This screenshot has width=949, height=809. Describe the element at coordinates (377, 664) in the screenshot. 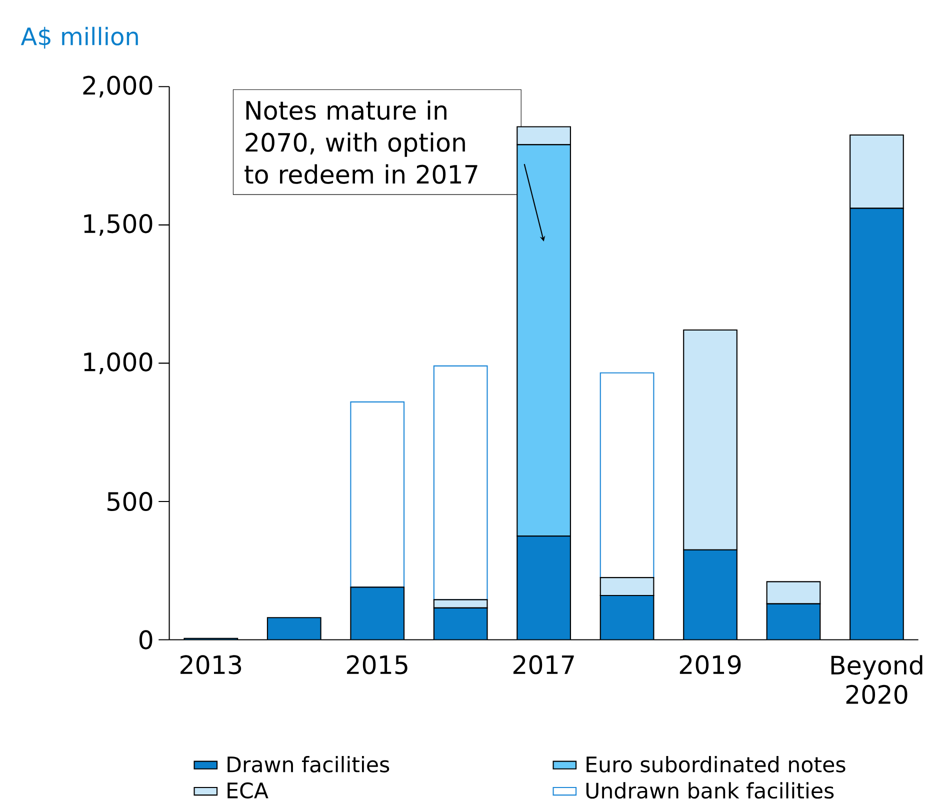

I see `x-tick-label: 2015` at that location.